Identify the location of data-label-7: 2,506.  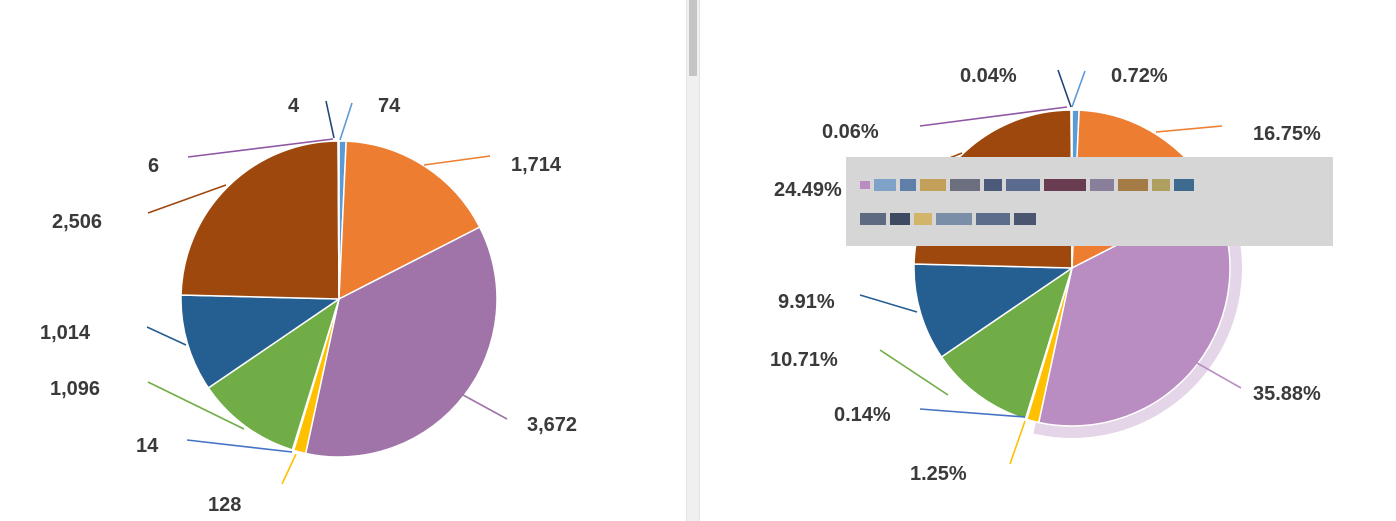
(77, 222).